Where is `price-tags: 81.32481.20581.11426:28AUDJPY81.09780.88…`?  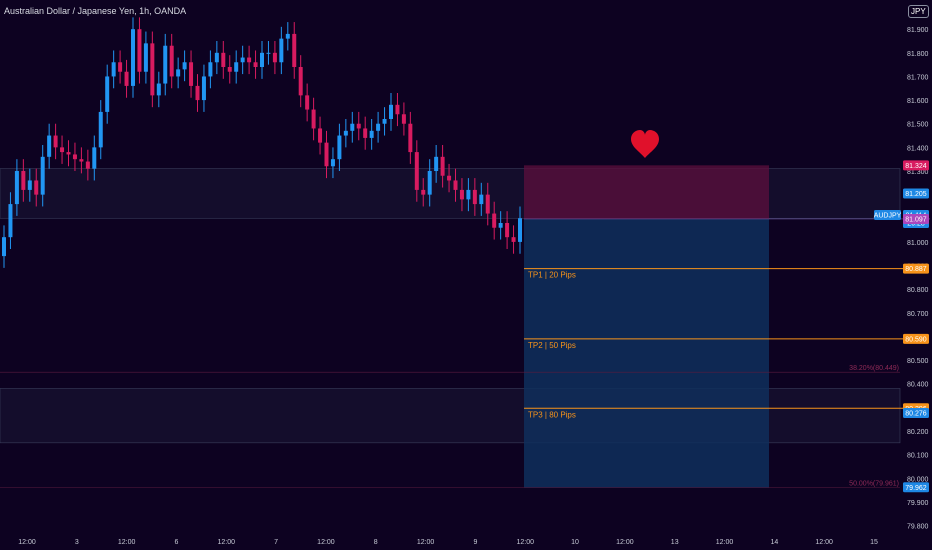
price-tags: 81.32481.20581.11426:28AUDJPY81.09780.88… is located at coordinates (901, 326).